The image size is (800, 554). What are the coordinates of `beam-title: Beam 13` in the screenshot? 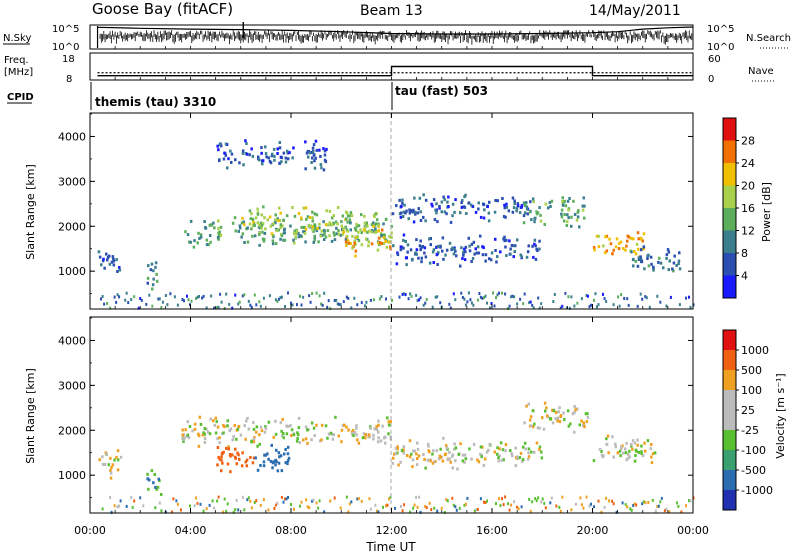 It's located at (391, 11).